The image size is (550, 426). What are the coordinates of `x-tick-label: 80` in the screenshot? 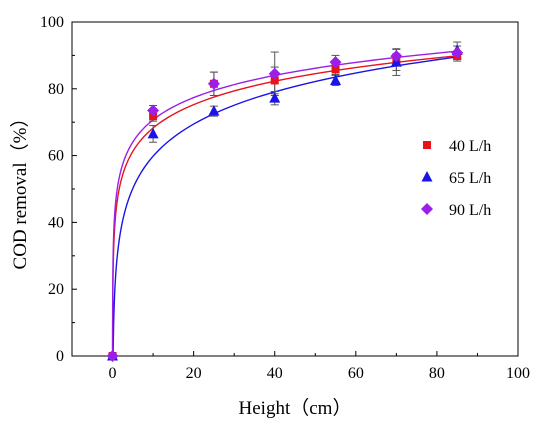 It's located at (437, 373).